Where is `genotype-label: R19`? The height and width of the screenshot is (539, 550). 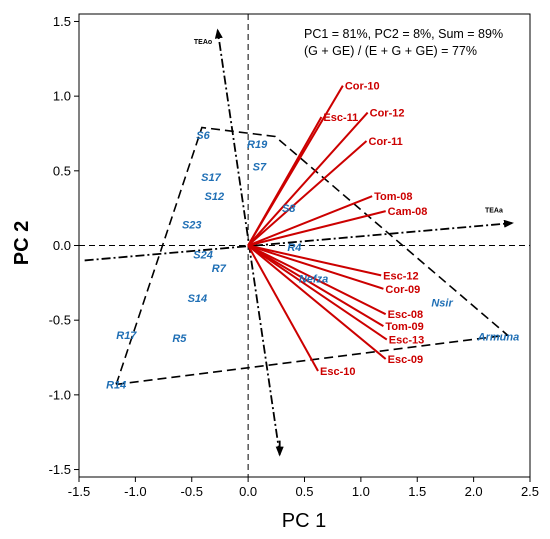 genotype-label: R19 is located at coordinates (257, 145).